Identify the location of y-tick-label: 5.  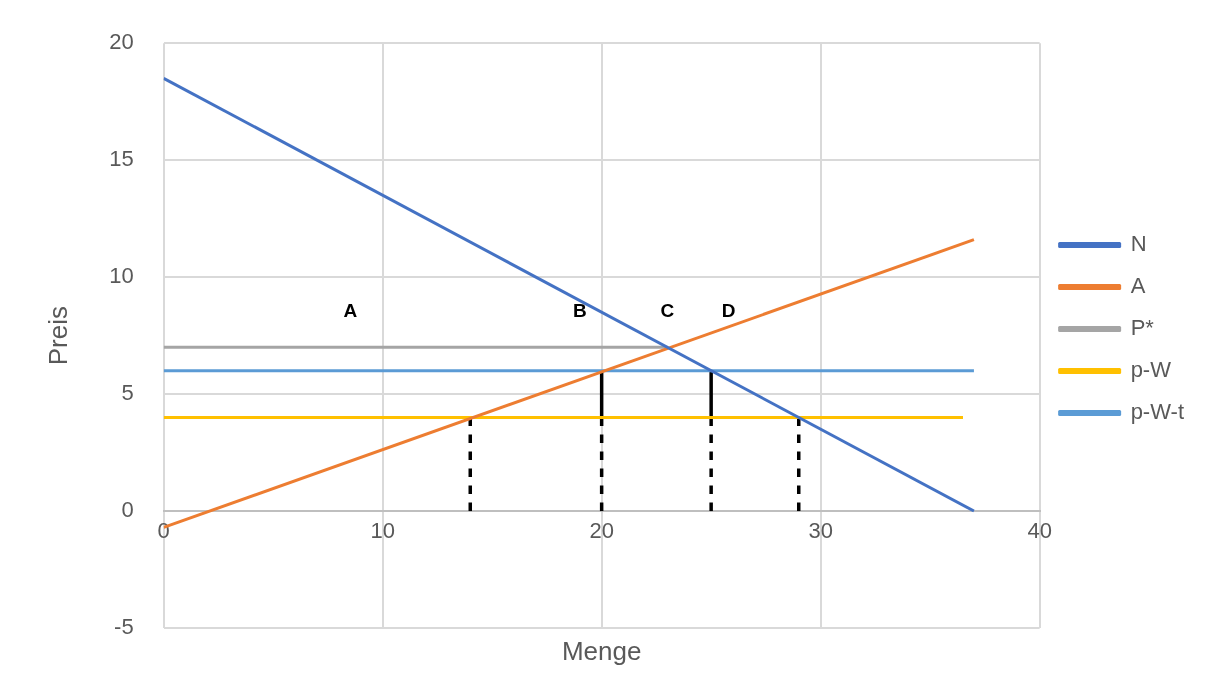
(127, 393).